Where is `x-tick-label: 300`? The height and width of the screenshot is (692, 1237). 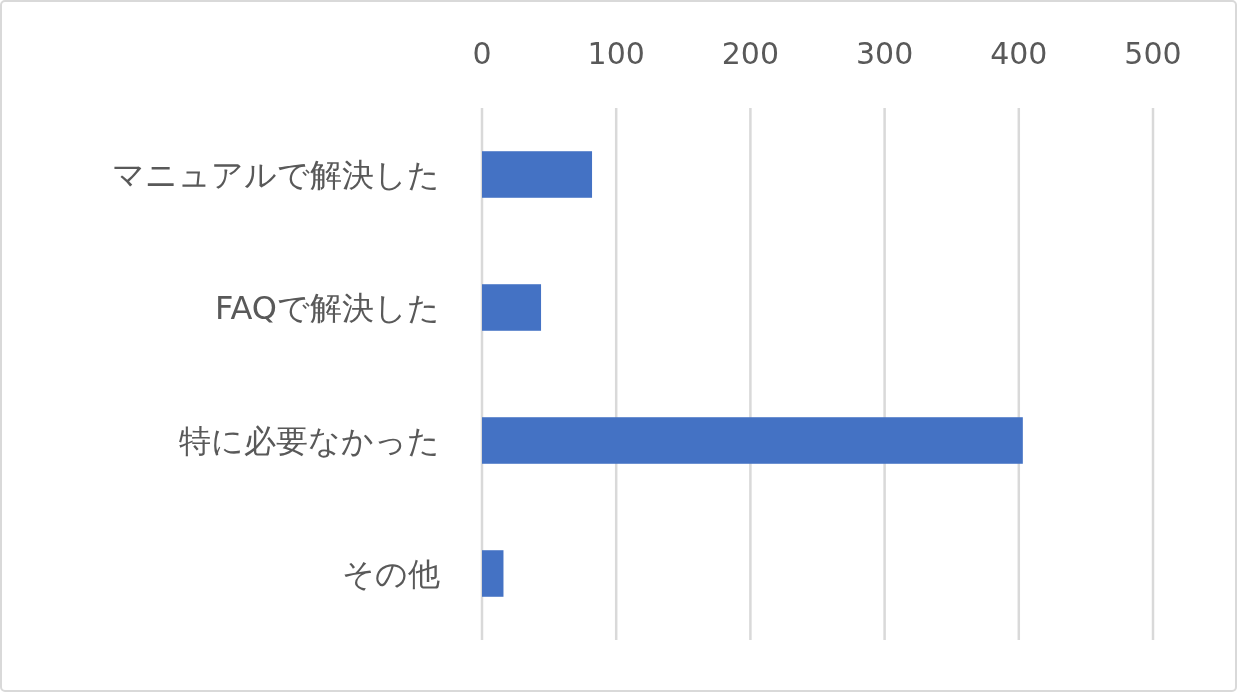
x-tick-label: 300 is located at coordinates (884, 53).